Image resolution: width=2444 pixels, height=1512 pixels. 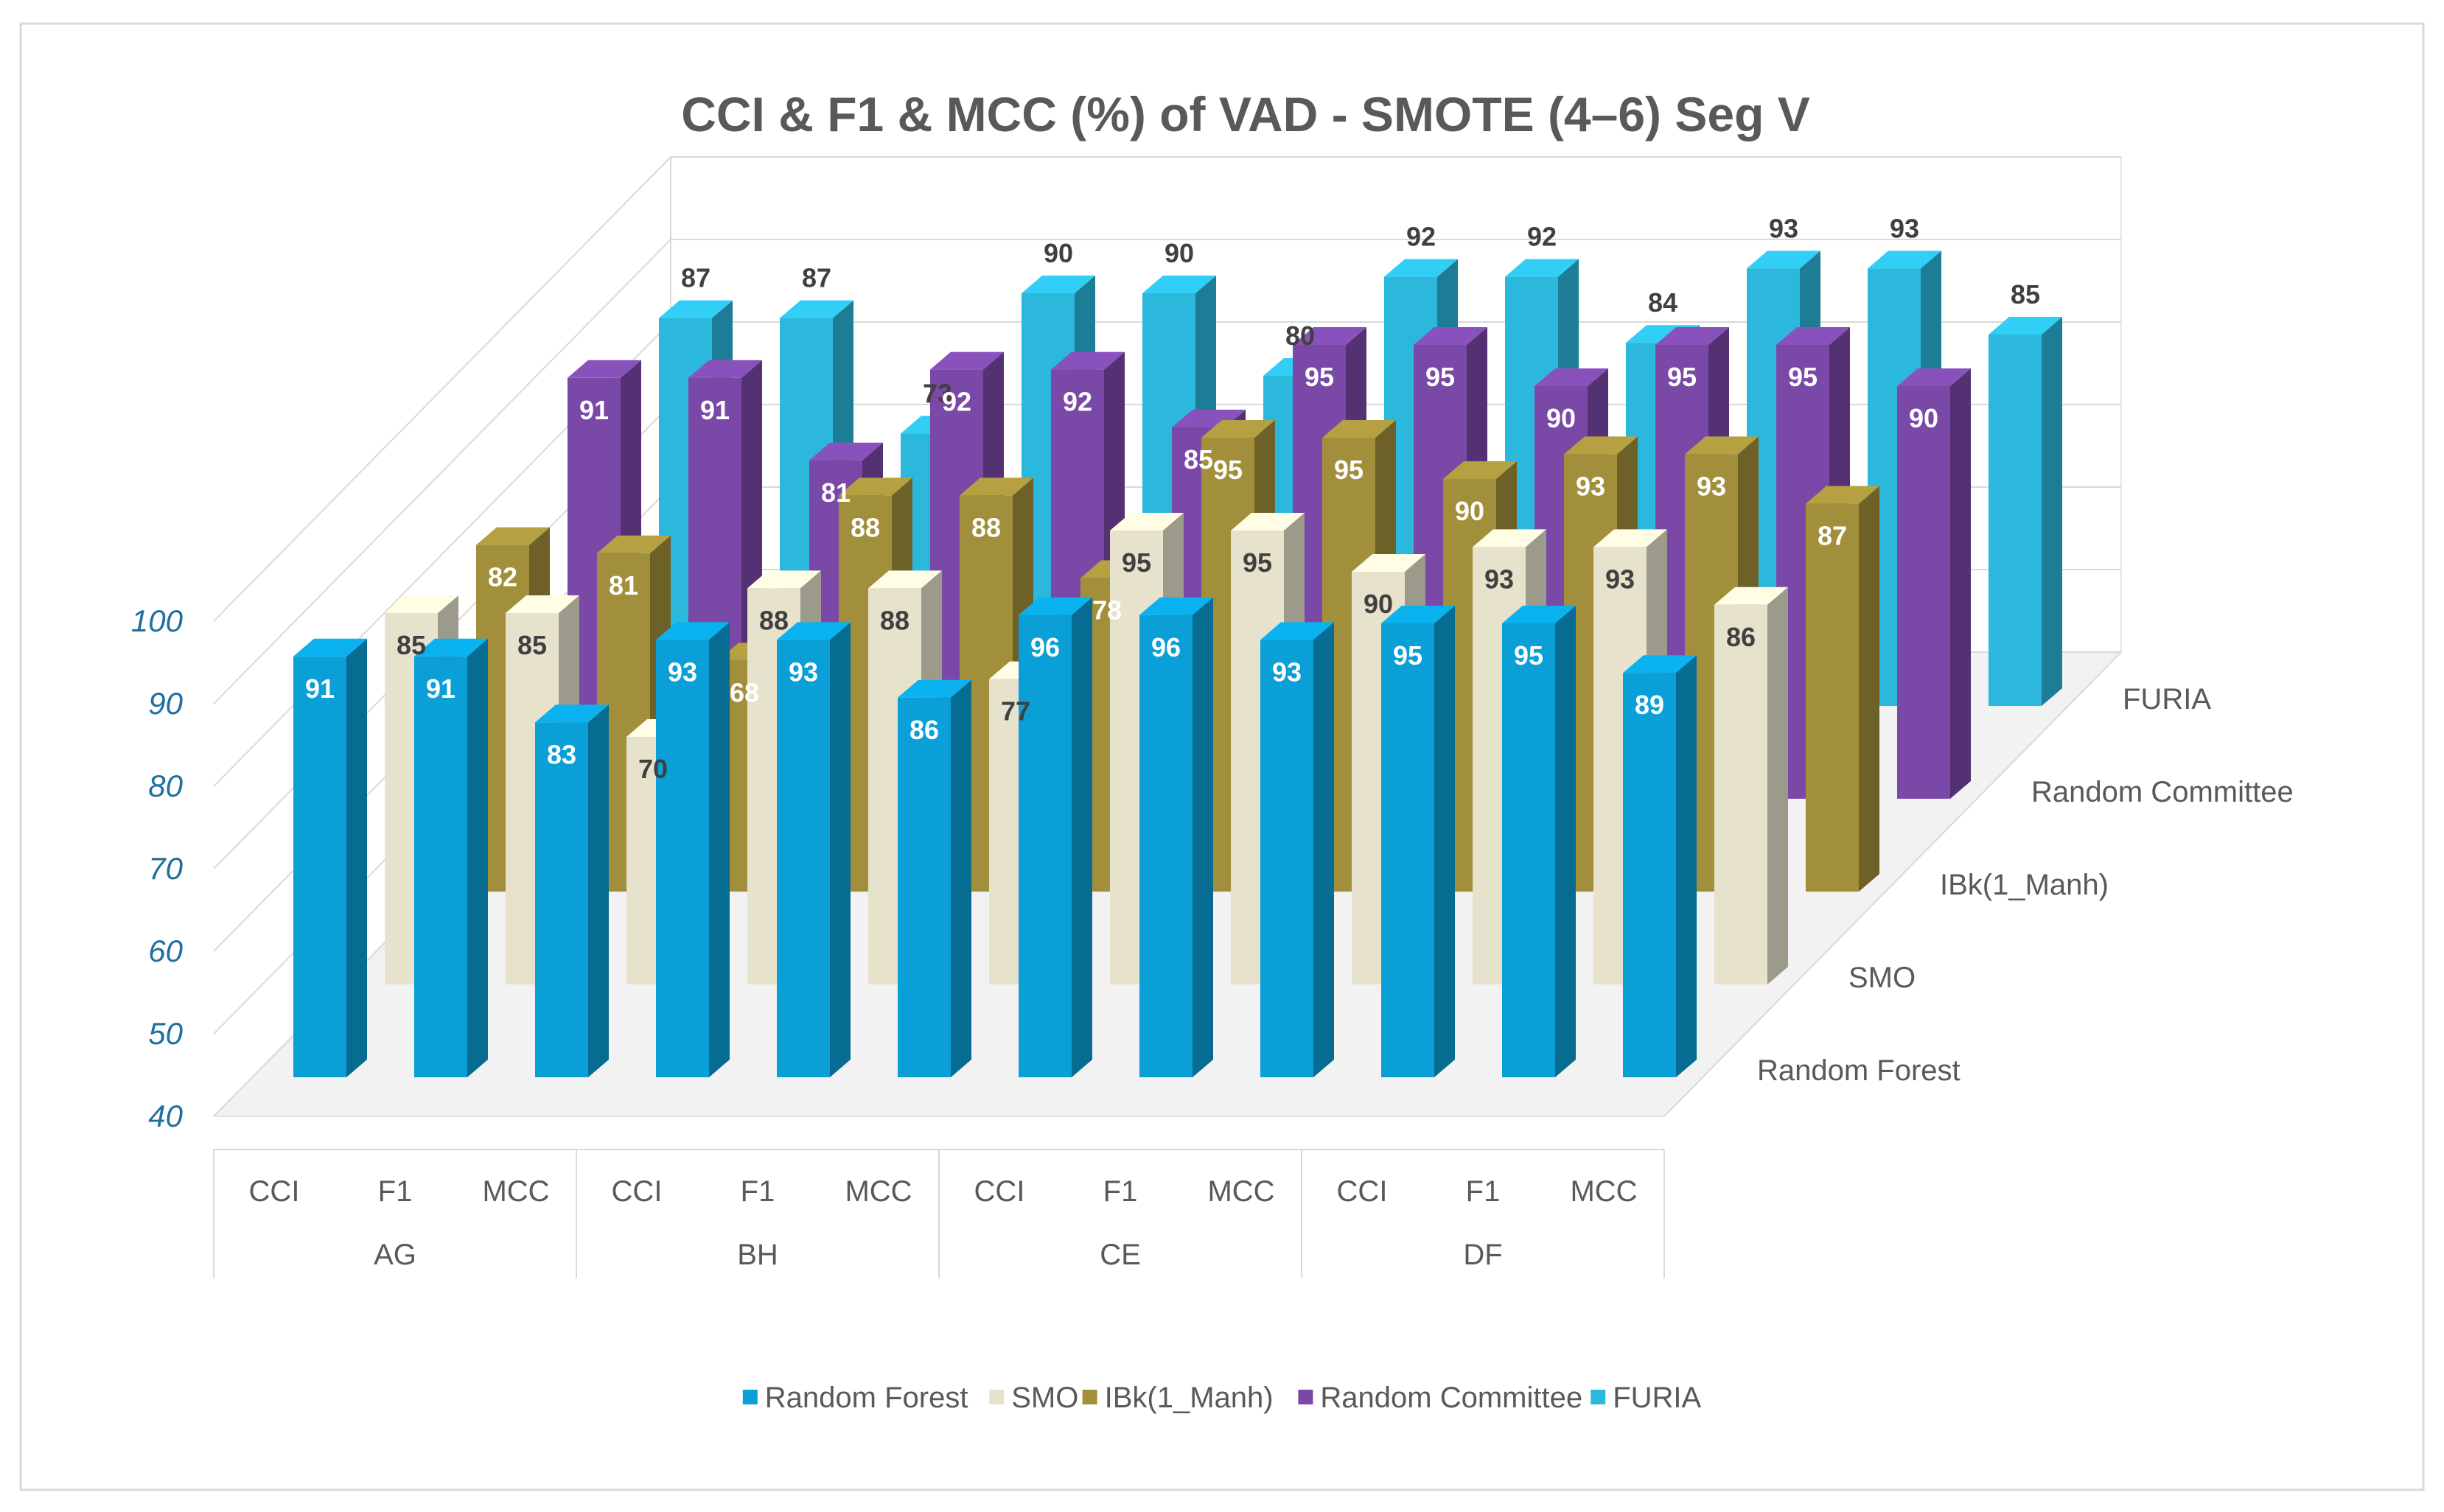 I want to click on legend-label: FURIA, so click(x=1657, y=1398).